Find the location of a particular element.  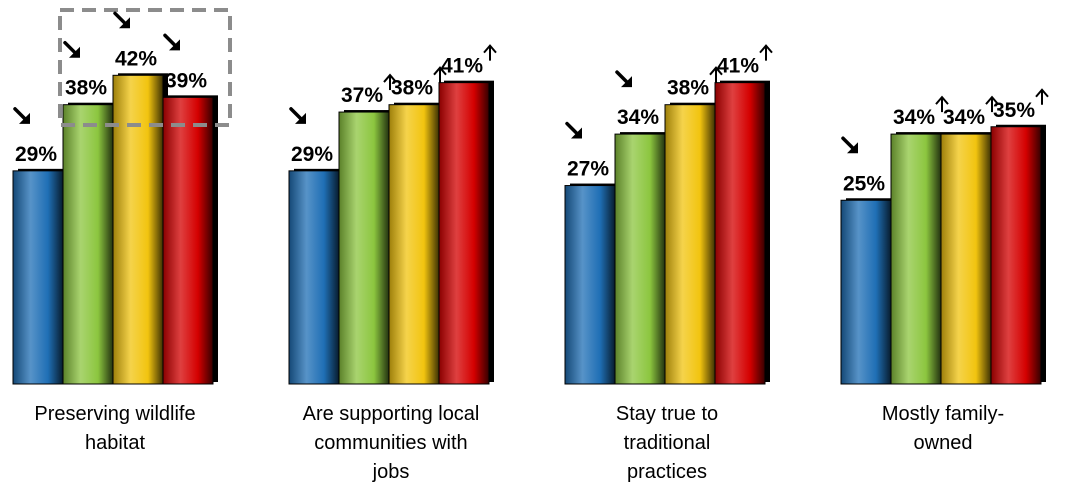

data-label: 42% is located at coordinates (136, 58).